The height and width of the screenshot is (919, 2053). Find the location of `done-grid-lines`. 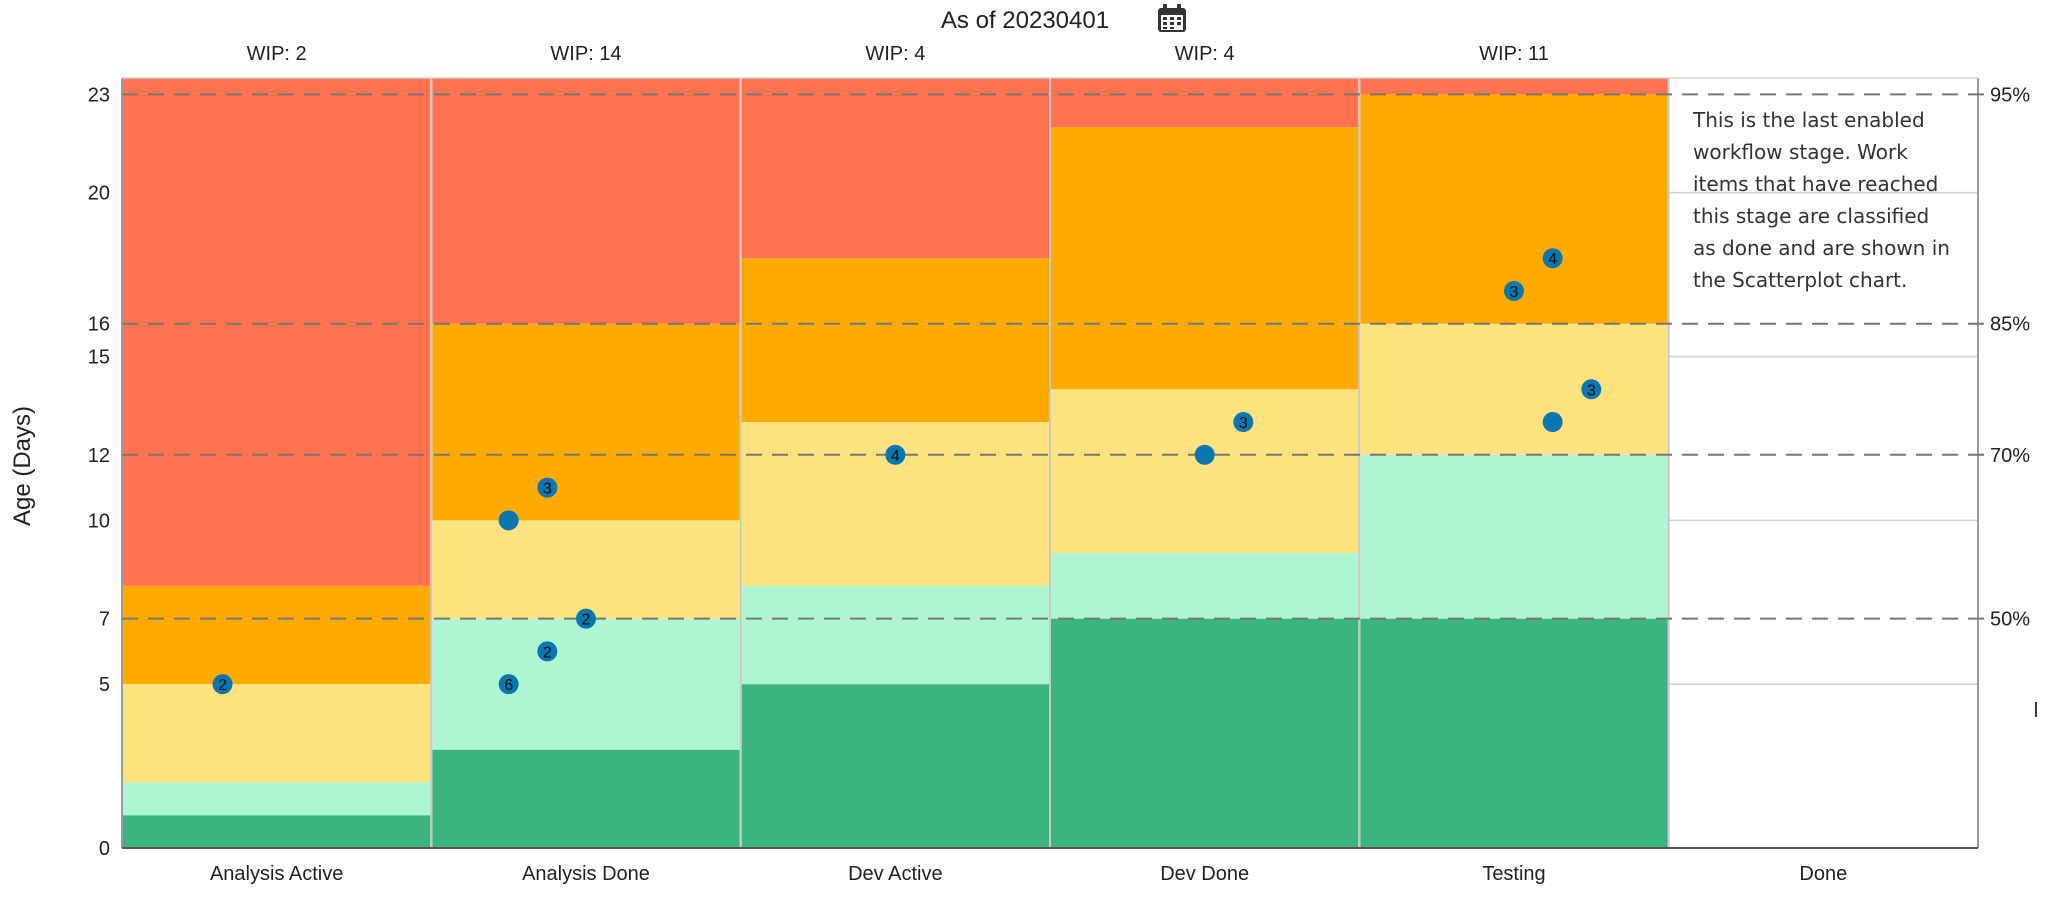

done-grid-lines is located at coordinates (1823, 438).